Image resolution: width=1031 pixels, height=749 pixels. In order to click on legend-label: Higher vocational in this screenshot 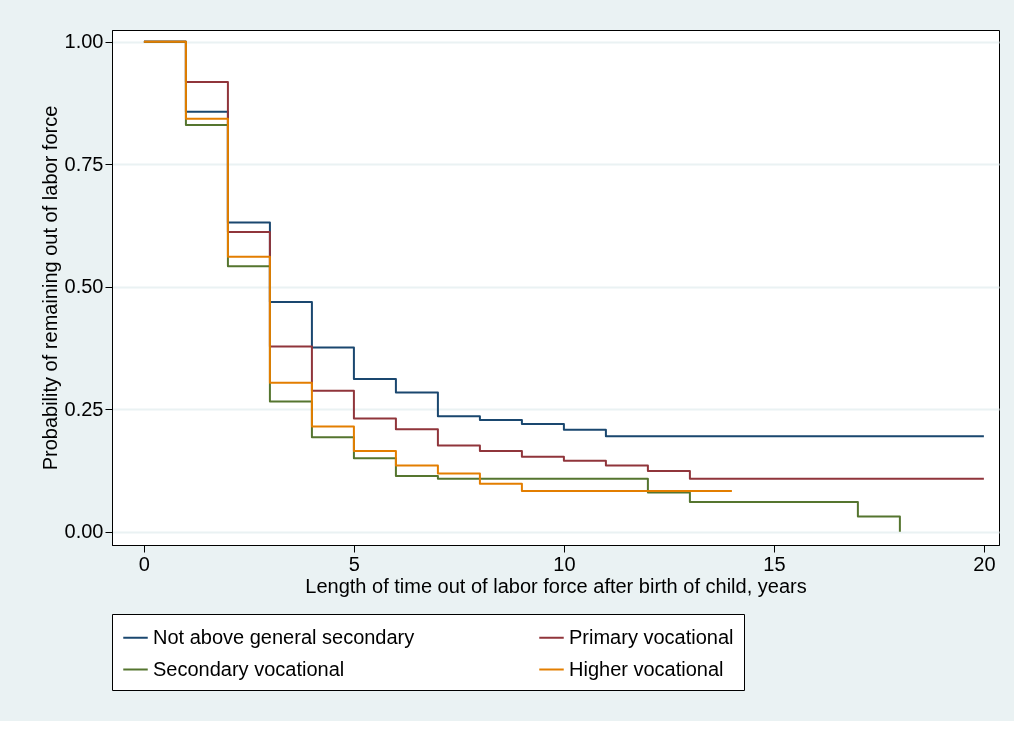, I will do `click(646, 668)`.